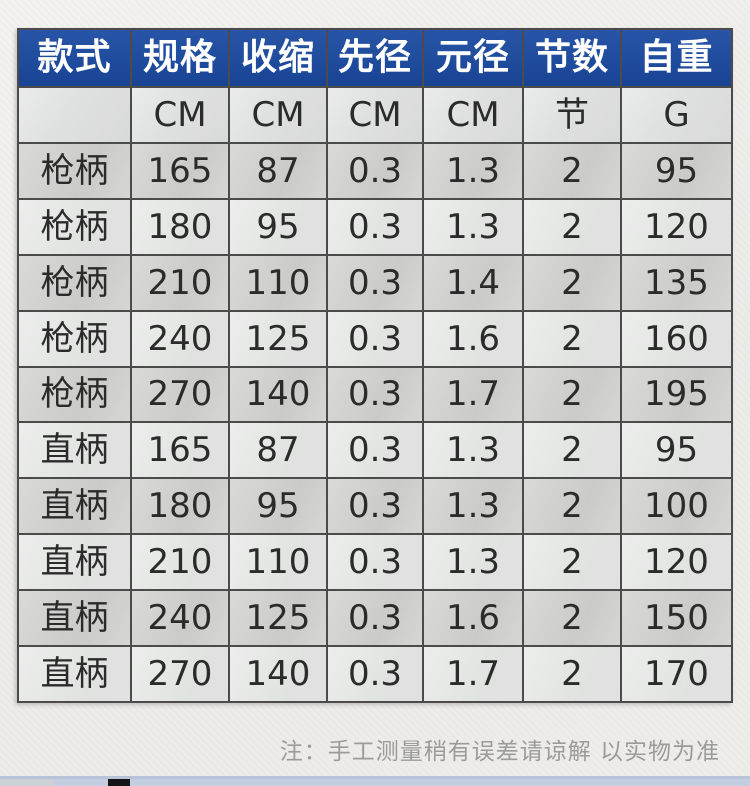 The width and height of the screenshot is (750, 786). What do you see at coordinates (572, 58) in the screenshot?
I see `header-cell: 节数` at bounding box center [572, 58].